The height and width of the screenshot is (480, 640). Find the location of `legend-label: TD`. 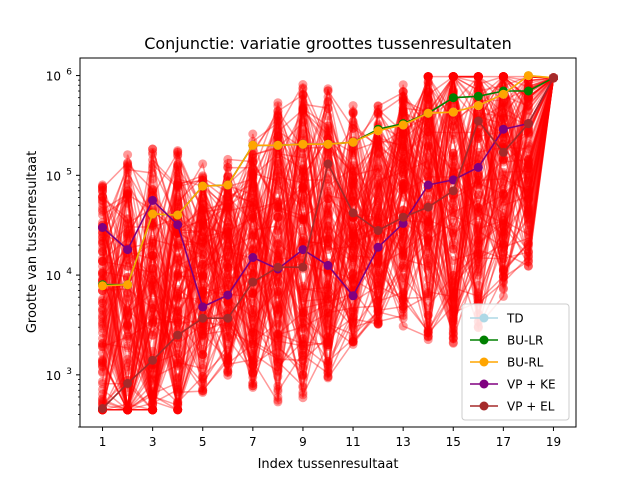

legend-label: TD is located at coordinates (515, 319).